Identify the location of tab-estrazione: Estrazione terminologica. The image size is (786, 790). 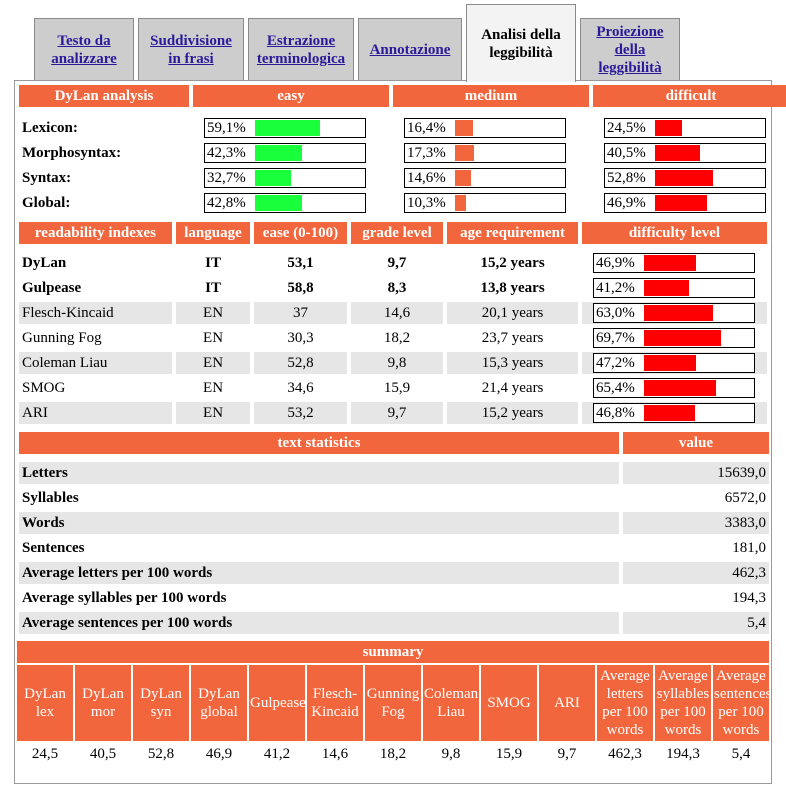
(301, 49).